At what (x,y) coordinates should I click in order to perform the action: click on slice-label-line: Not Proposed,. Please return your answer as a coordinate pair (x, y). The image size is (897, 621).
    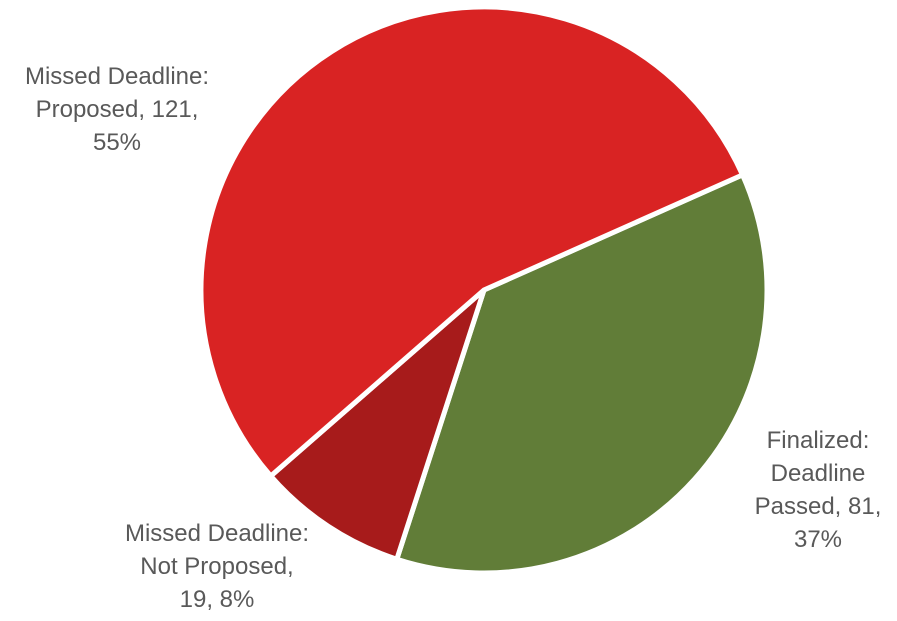
    Looking at the image, I should click on (216, 566).